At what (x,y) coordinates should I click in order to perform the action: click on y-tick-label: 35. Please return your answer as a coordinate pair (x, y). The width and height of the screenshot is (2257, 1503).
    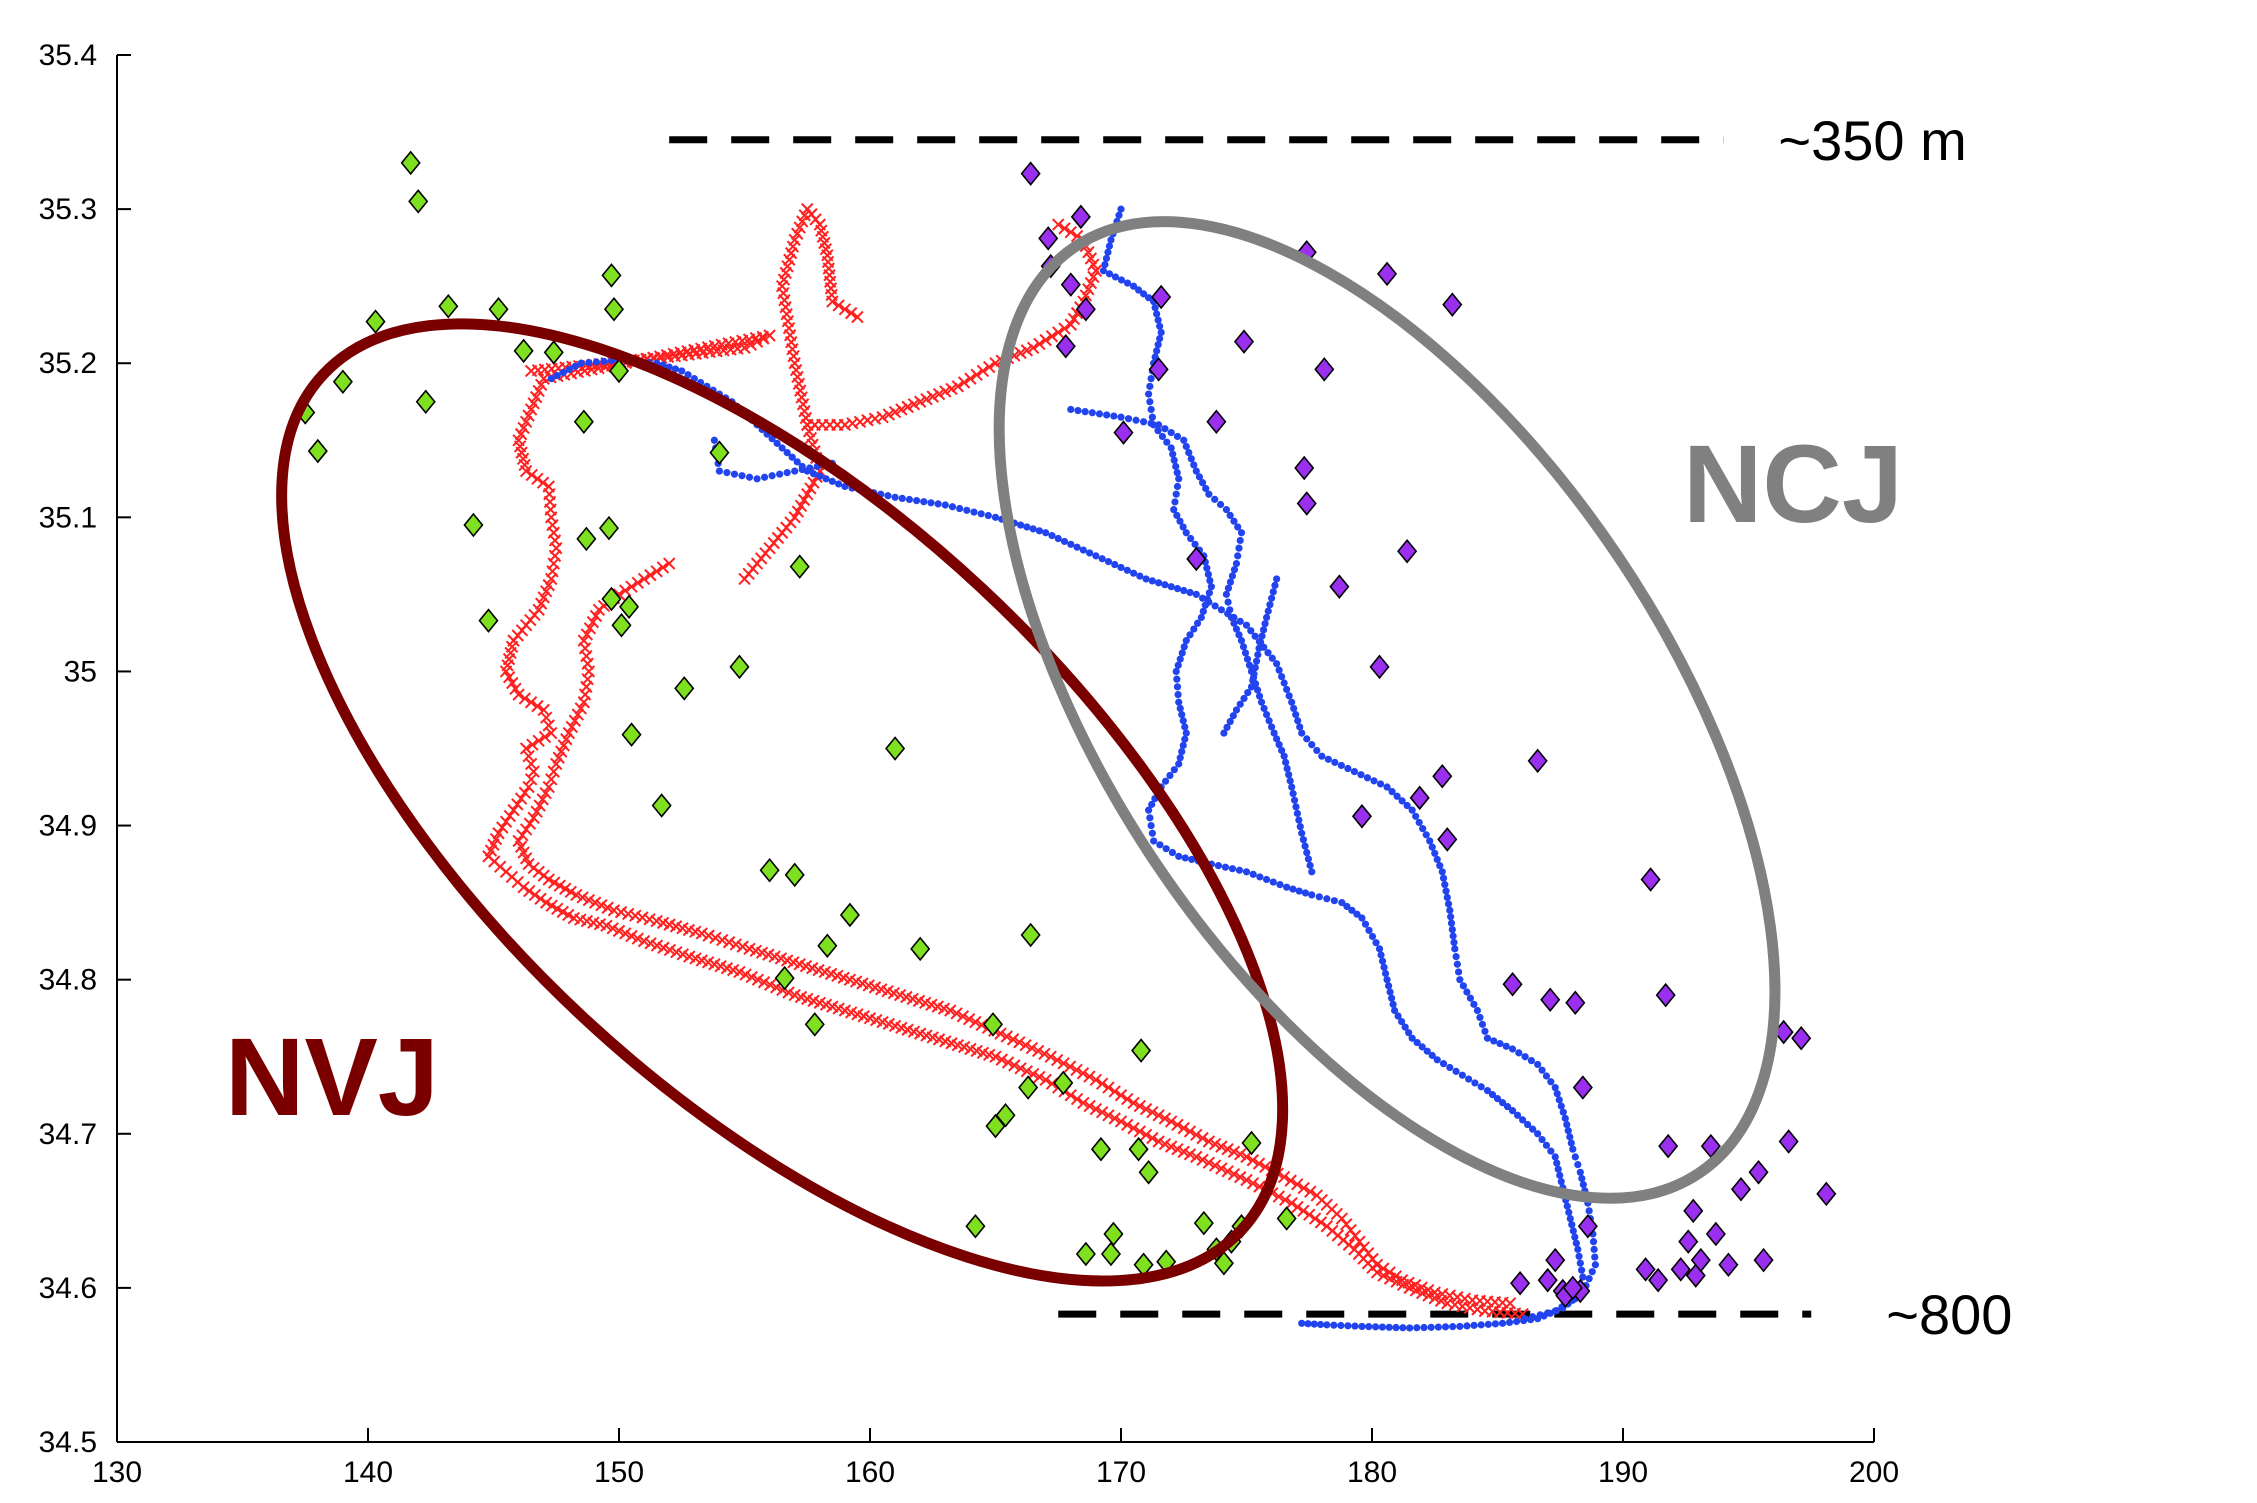
    Looking at the image, I should click on (80, 671).